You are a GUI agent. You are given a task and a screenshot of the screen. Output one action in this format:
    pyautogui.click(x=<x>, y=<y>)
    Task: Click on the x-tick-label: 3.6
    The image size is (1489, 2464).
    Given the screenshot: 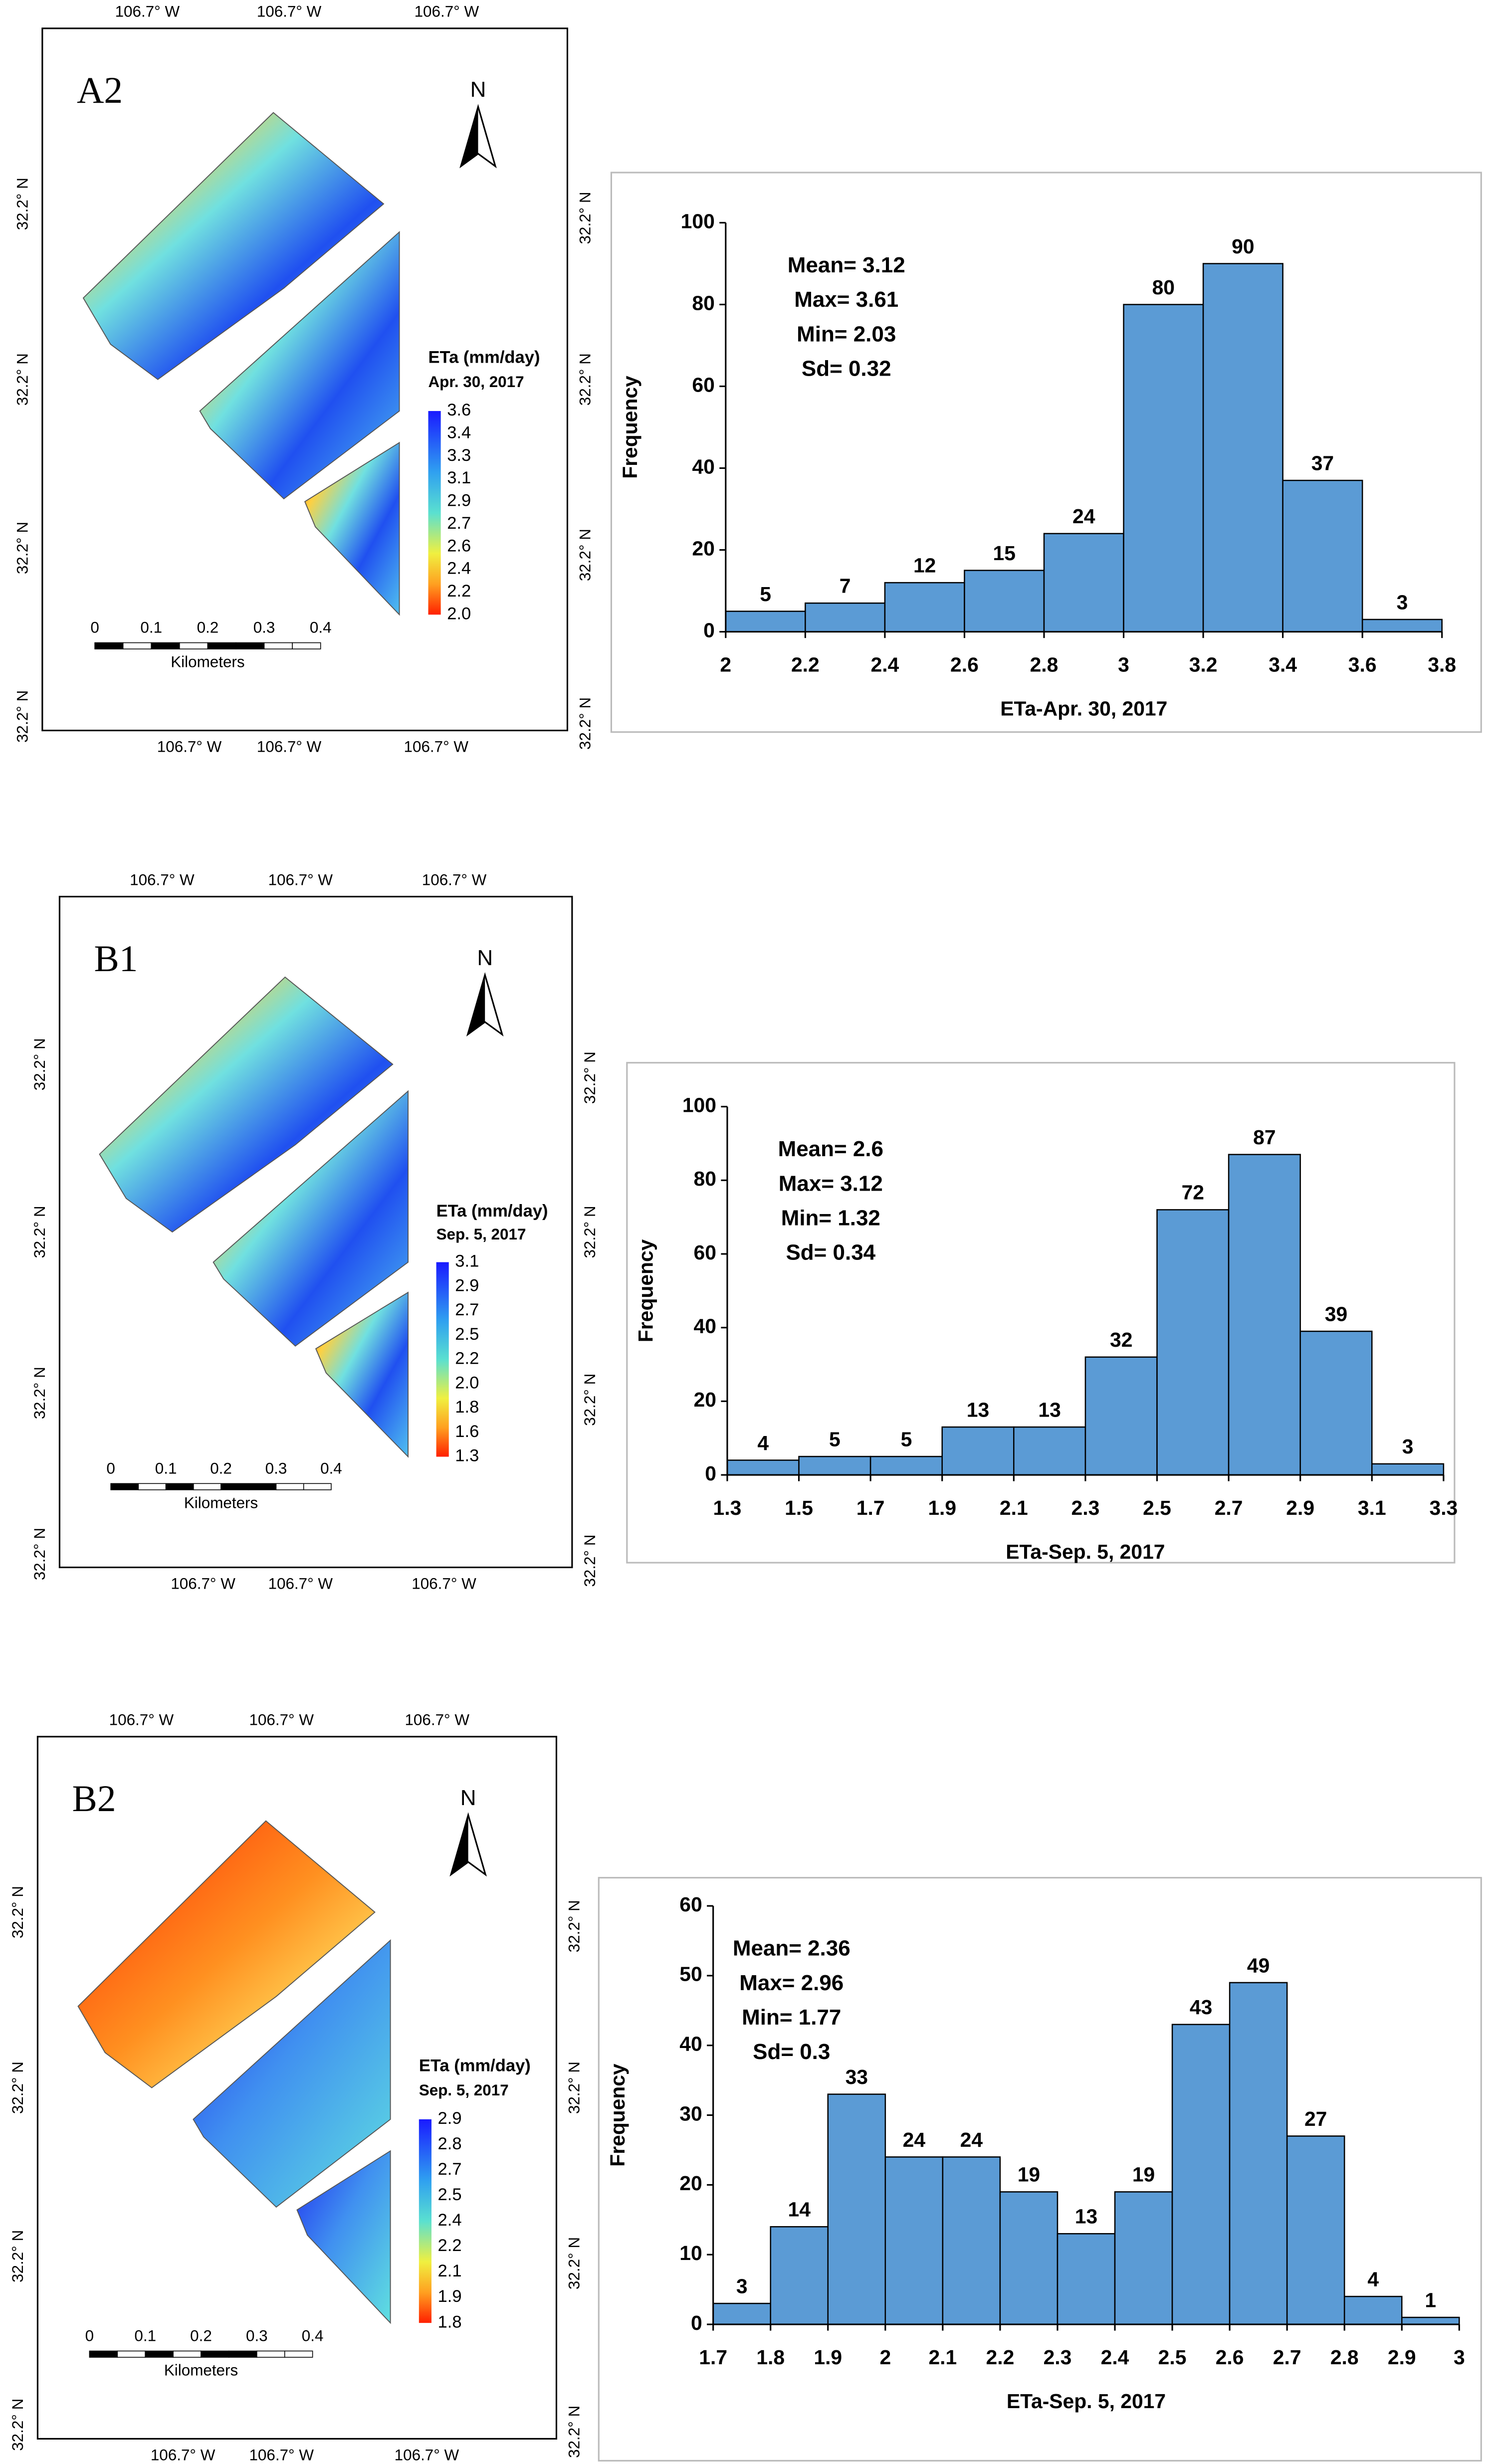 What is the action you would take?
    pyautogui.click(x=1363, y=664)
    